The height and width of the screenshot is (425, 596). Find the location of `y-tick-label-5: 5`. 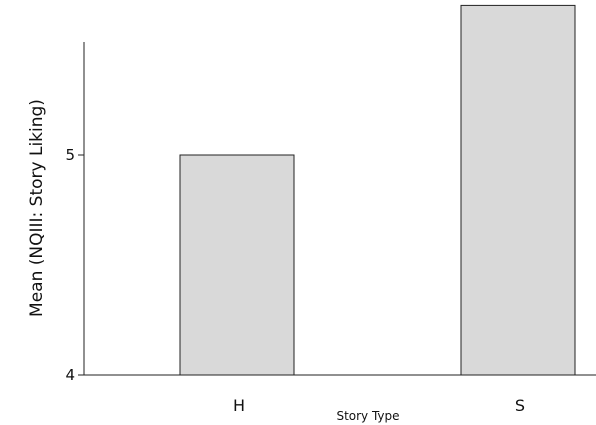

y-tick-label-5: 5 is located at coordinates (70, 155).